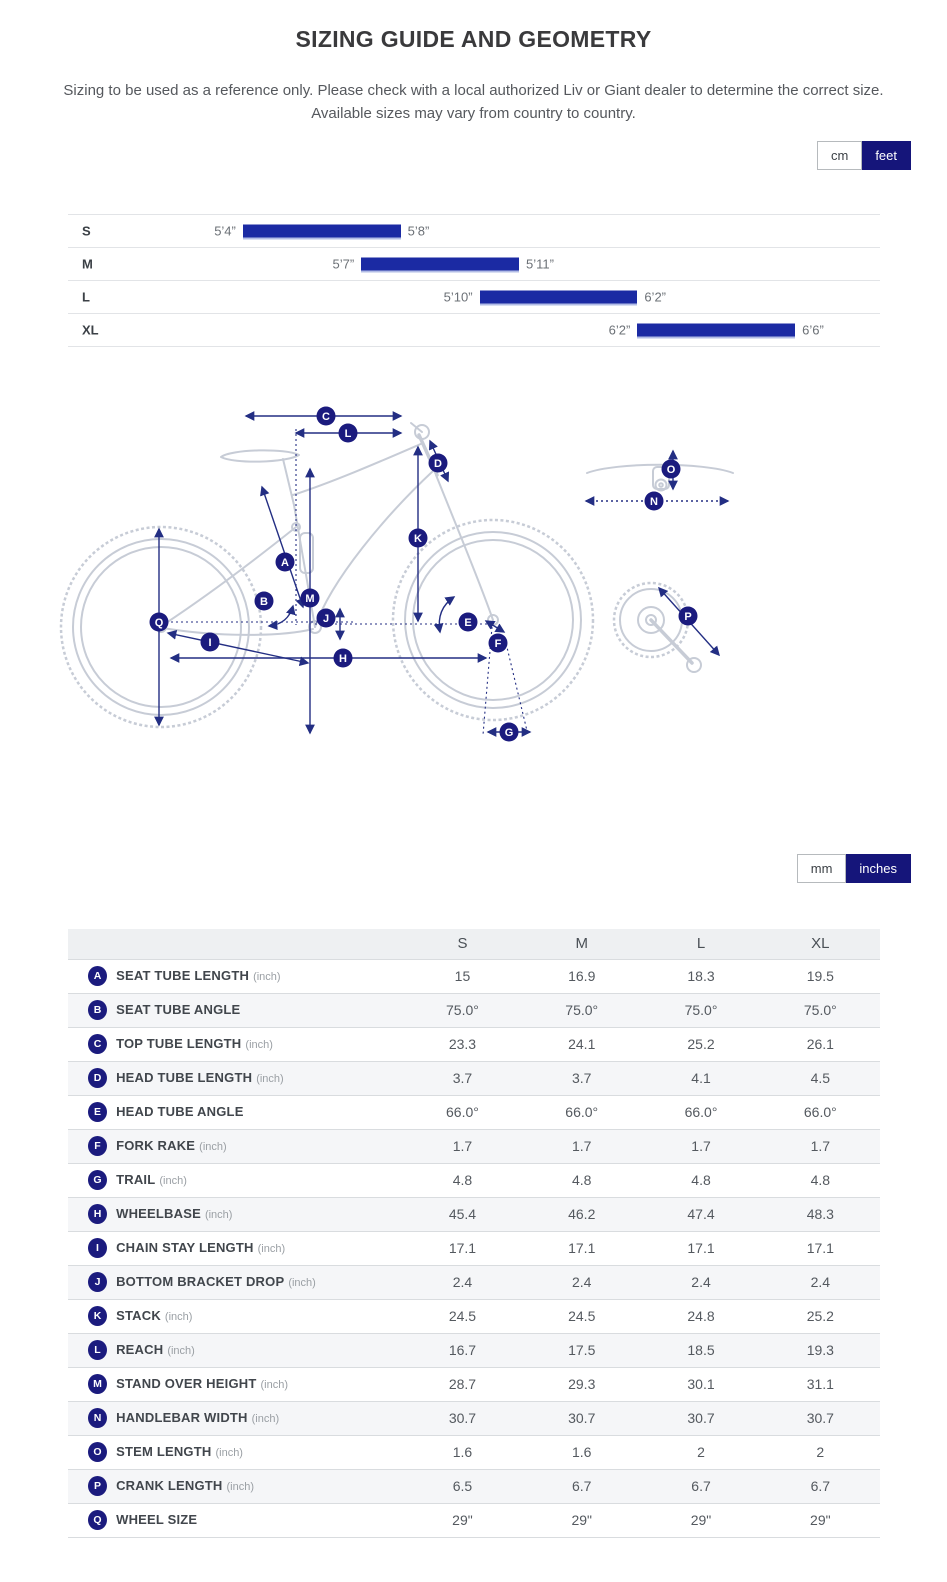 The height and width of the screenshot is (1582, 947). Describe the element at coordinates (581, 1520) in the screenshot. I see `value-m: 29"` at that location.